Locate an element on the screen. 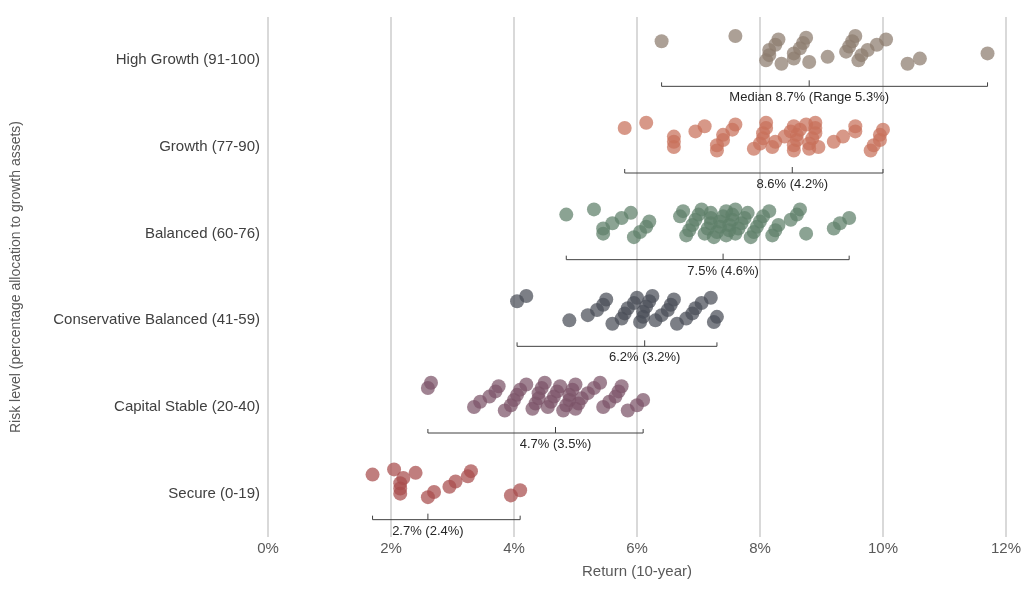 This screenshot has width=1024, height=589. y-tick-label: High Growth (91-100) is located at coordinates (187, 59).